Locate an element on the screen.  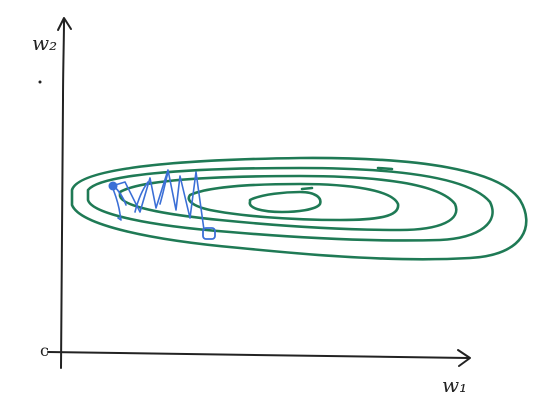
vertical-axis-label: w₂ is located at coordinates (44, 43).